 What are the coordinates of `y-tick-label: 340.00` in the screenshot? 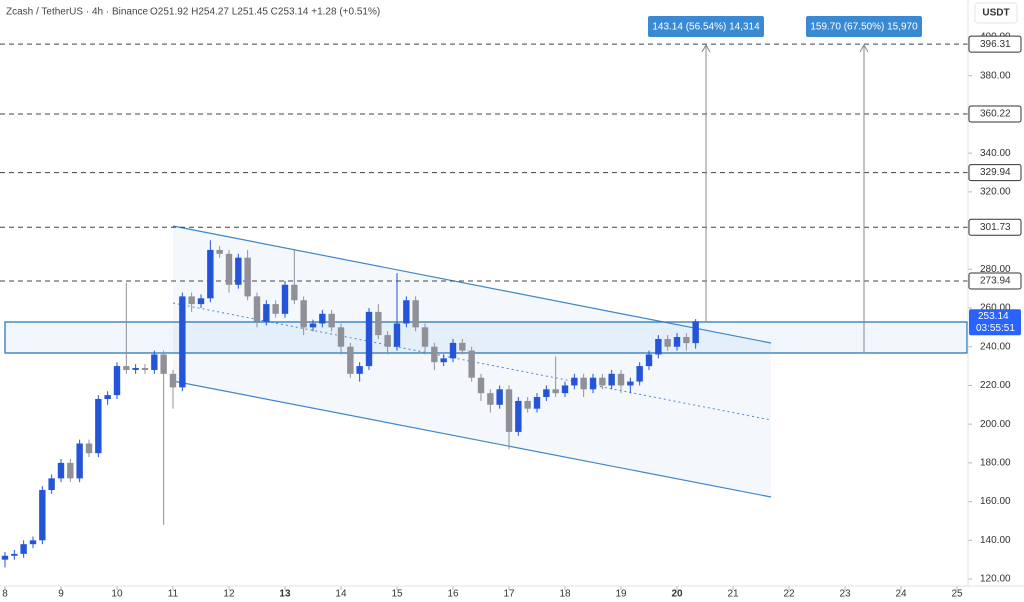 It's located at (995, 153).